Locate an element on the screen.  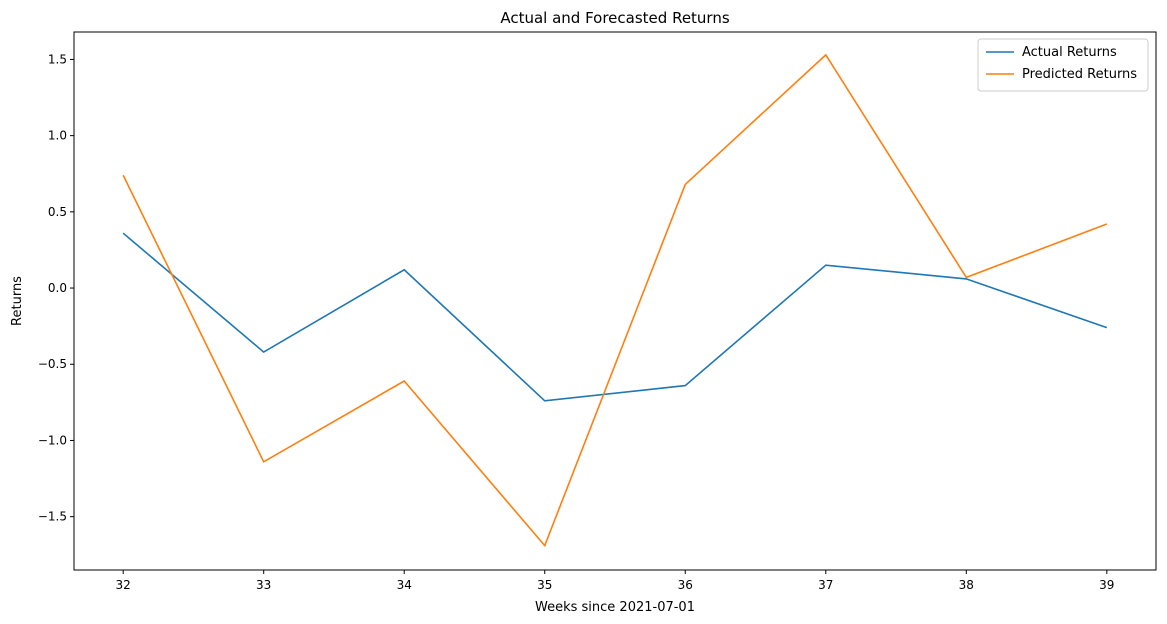
x-axis-label: Weeks since 2021-07-01 is located at coordinates (615, 607).